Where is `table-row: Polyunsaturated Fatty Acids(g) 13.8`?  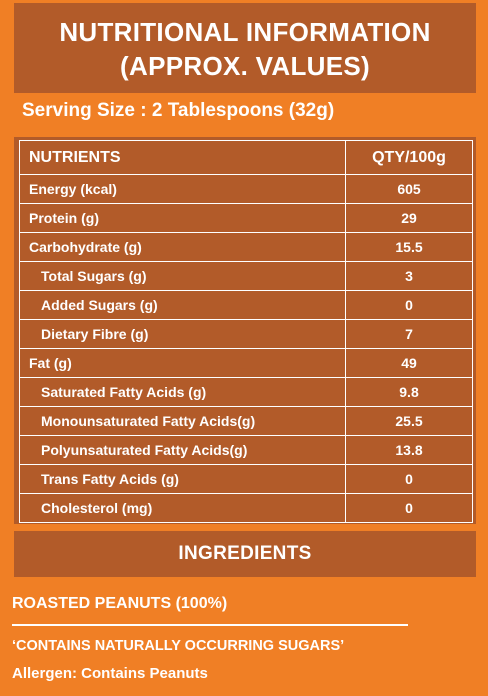 table-row: Polyunsaturated Fatty Acids(g) 13.8 is located at coordinates (246, 450).